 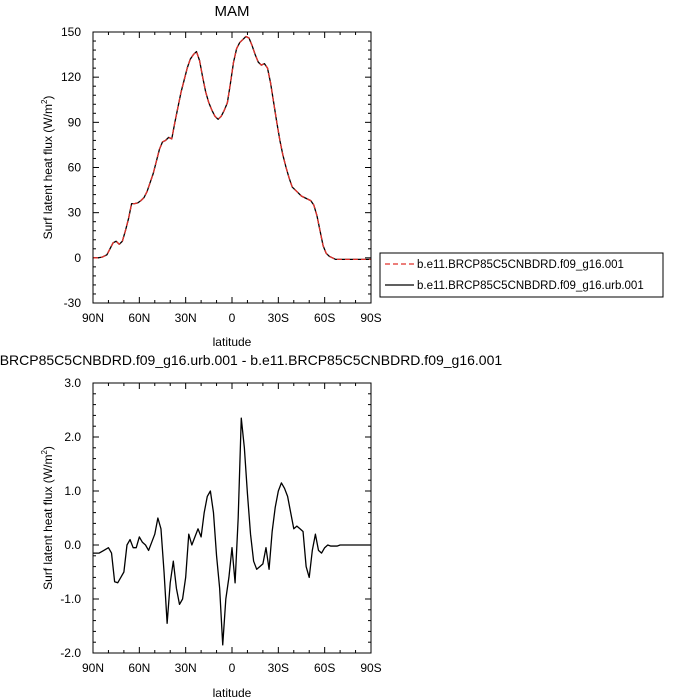 I want to click on top-series, so click(x=232, y=147).